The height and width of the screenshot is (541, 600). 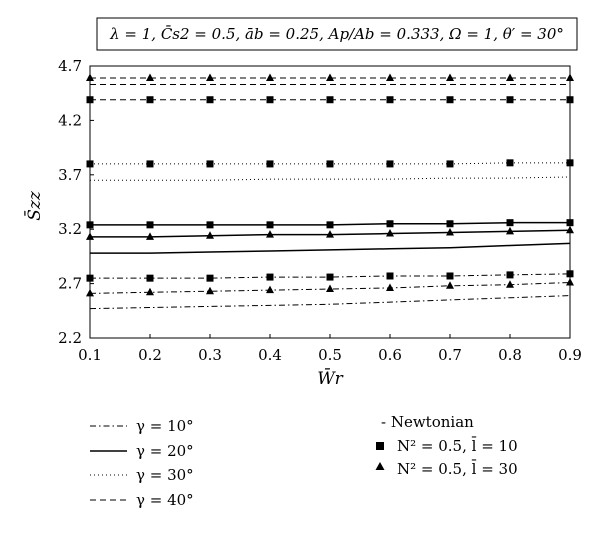 I want to click on y-tick-label: 2.7, so click(x=70, y=284).